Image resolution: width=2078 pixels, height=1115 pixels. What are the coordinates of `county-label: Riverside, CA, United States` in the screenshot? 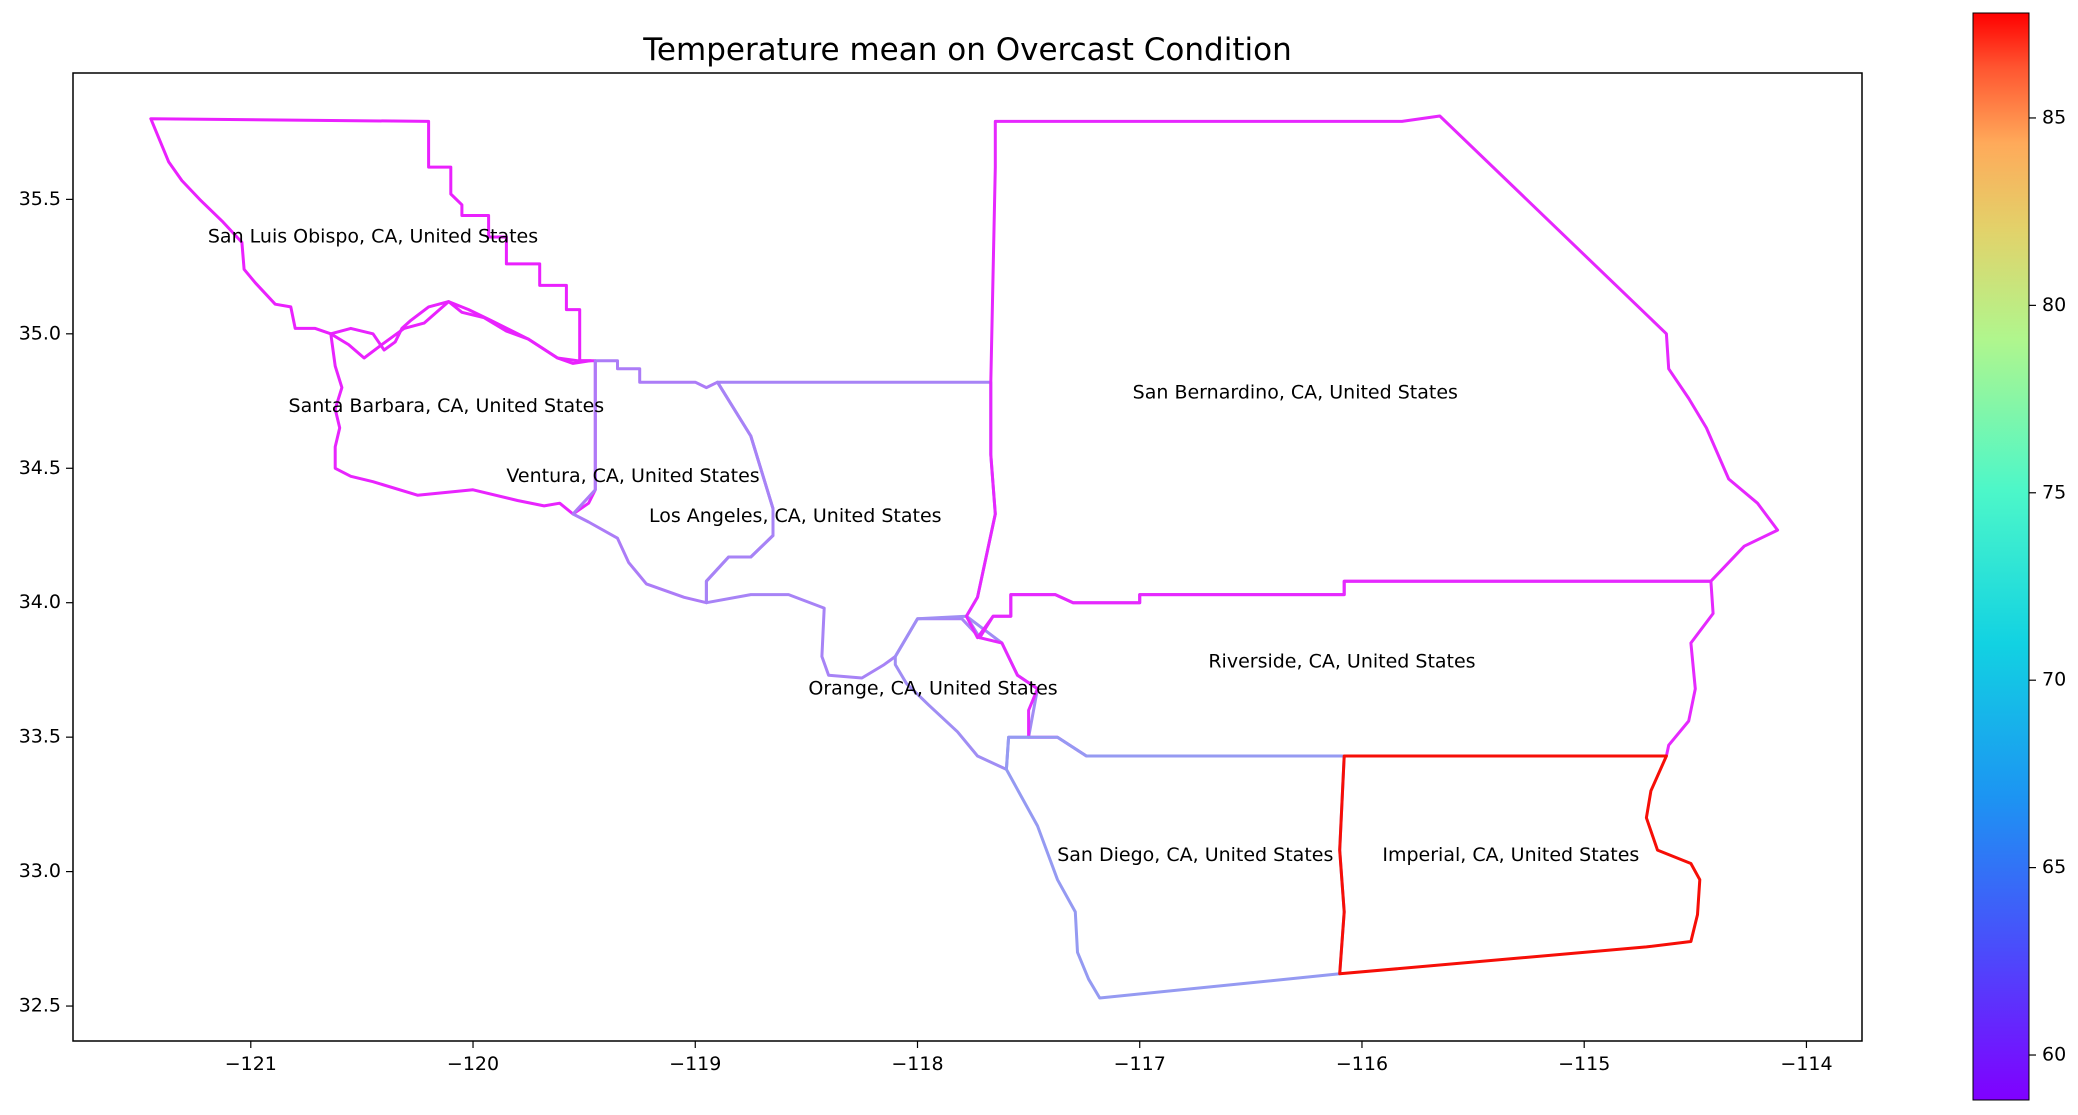 It's located at (1341, 661).